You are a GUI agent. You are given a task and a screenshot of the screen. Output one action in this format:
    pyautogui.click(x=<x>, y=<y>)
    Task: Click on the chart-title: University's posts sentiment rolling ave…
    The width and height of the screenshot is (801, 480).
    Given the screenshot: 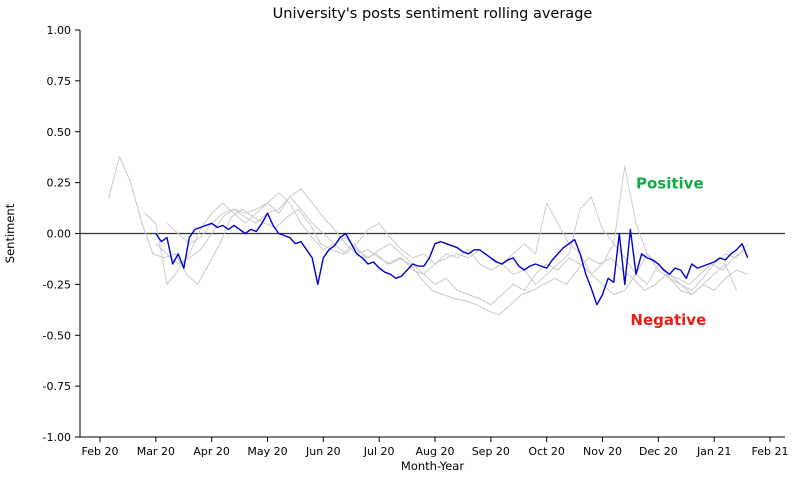 What is the action you would take?
    pyautogui.click(x=433, y=14)
    